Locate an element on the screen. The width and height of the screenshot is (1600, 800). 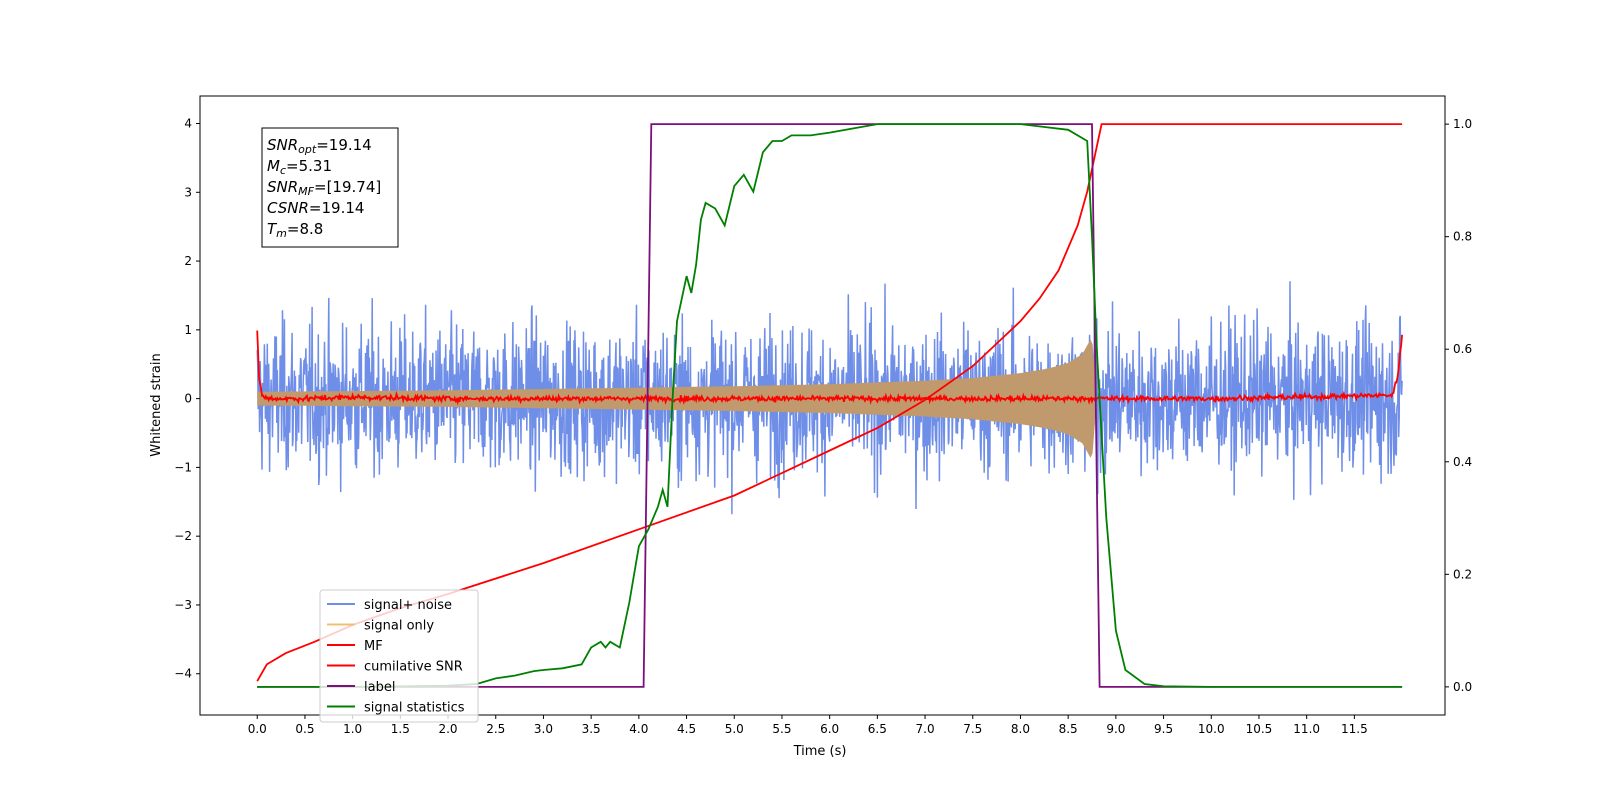
legend-entry: signal only is located at coordinates (399, 626).